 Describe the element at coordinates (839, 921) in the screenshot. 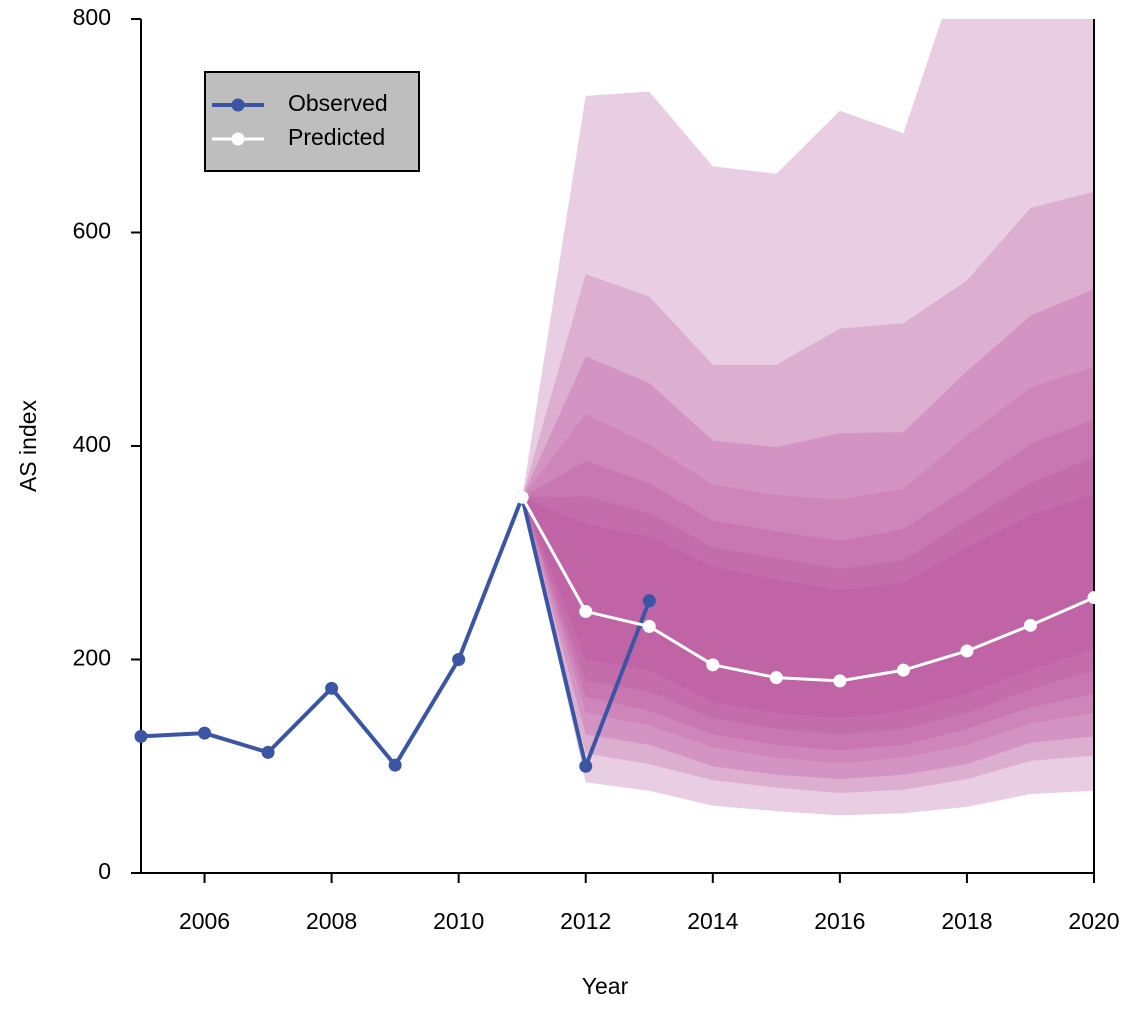

I see `x-tick-label: 2016` at that location.